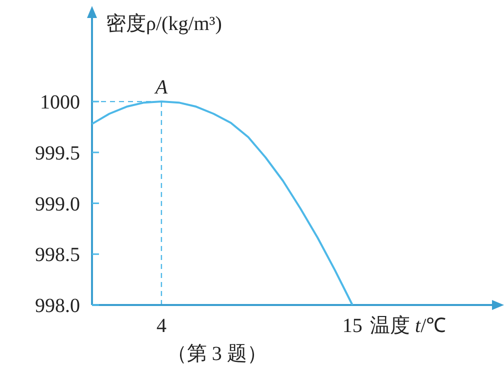 This screenshot has height=373, width=504. I want to click on x-tick-label: 4, so click(161, 326).